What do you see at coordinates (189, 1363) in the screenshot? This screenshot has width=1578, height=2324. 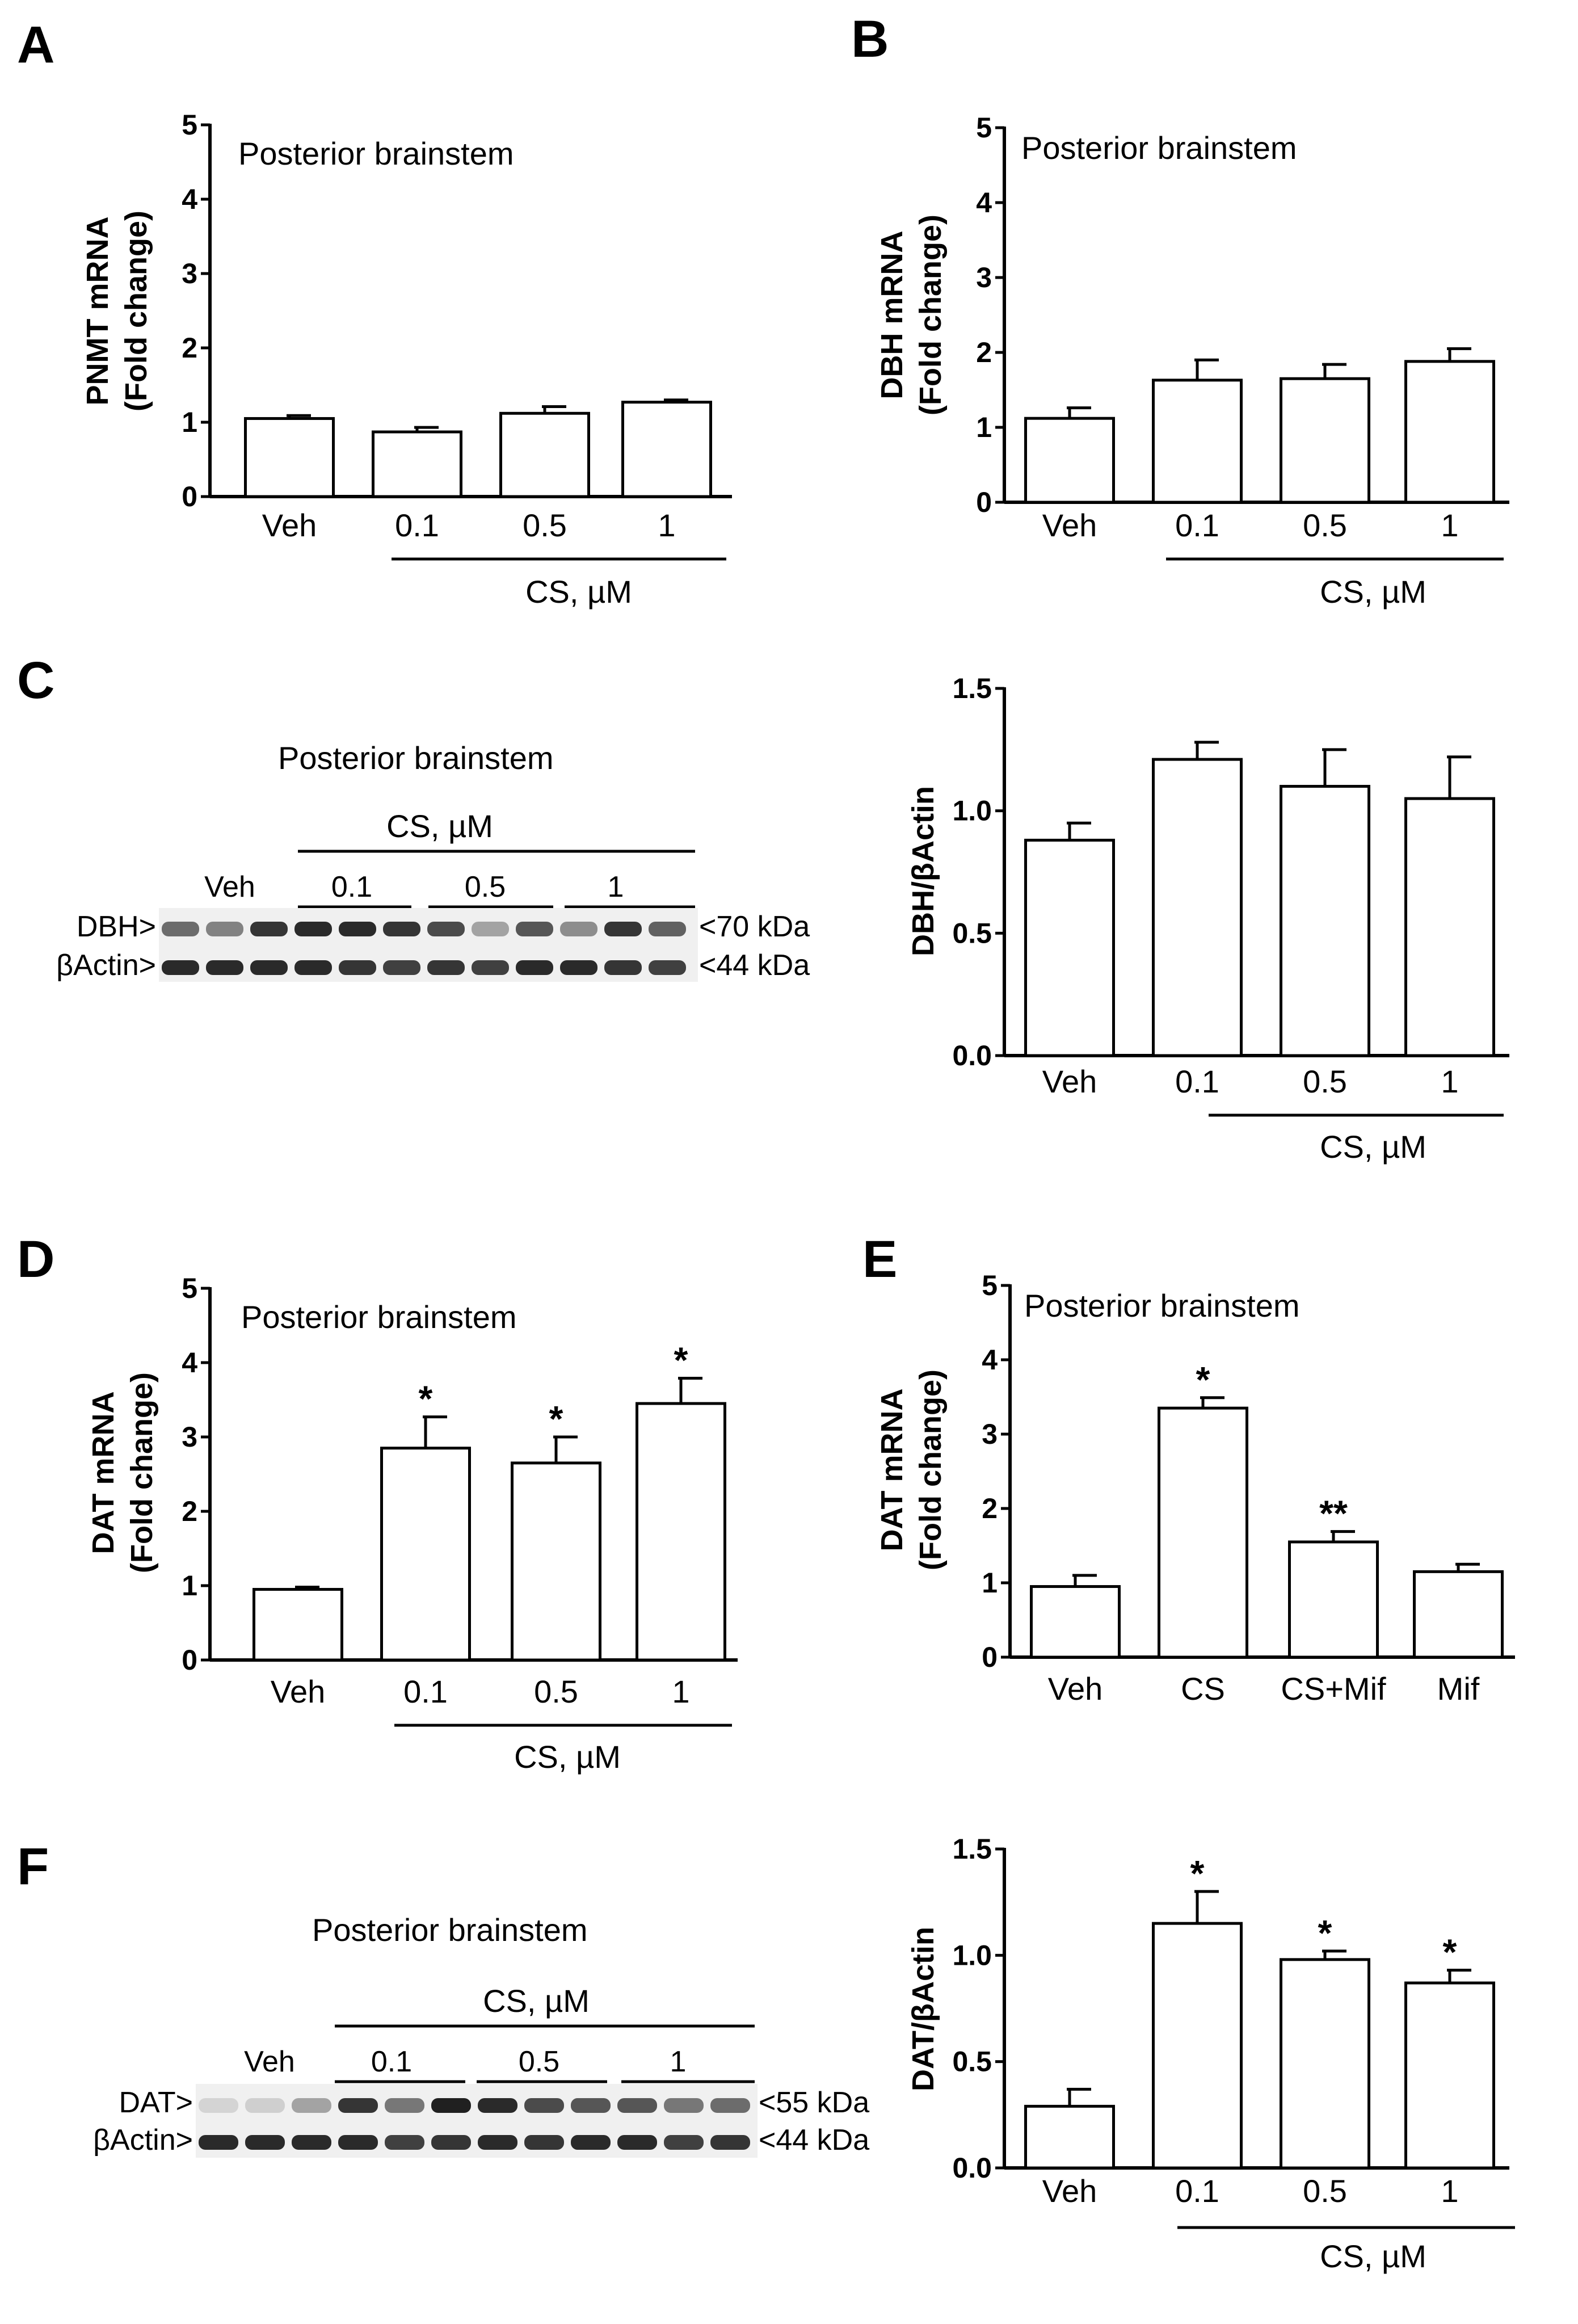 I see `chart-d-y-tick-label: 4` at bounding box center [189, 1363].